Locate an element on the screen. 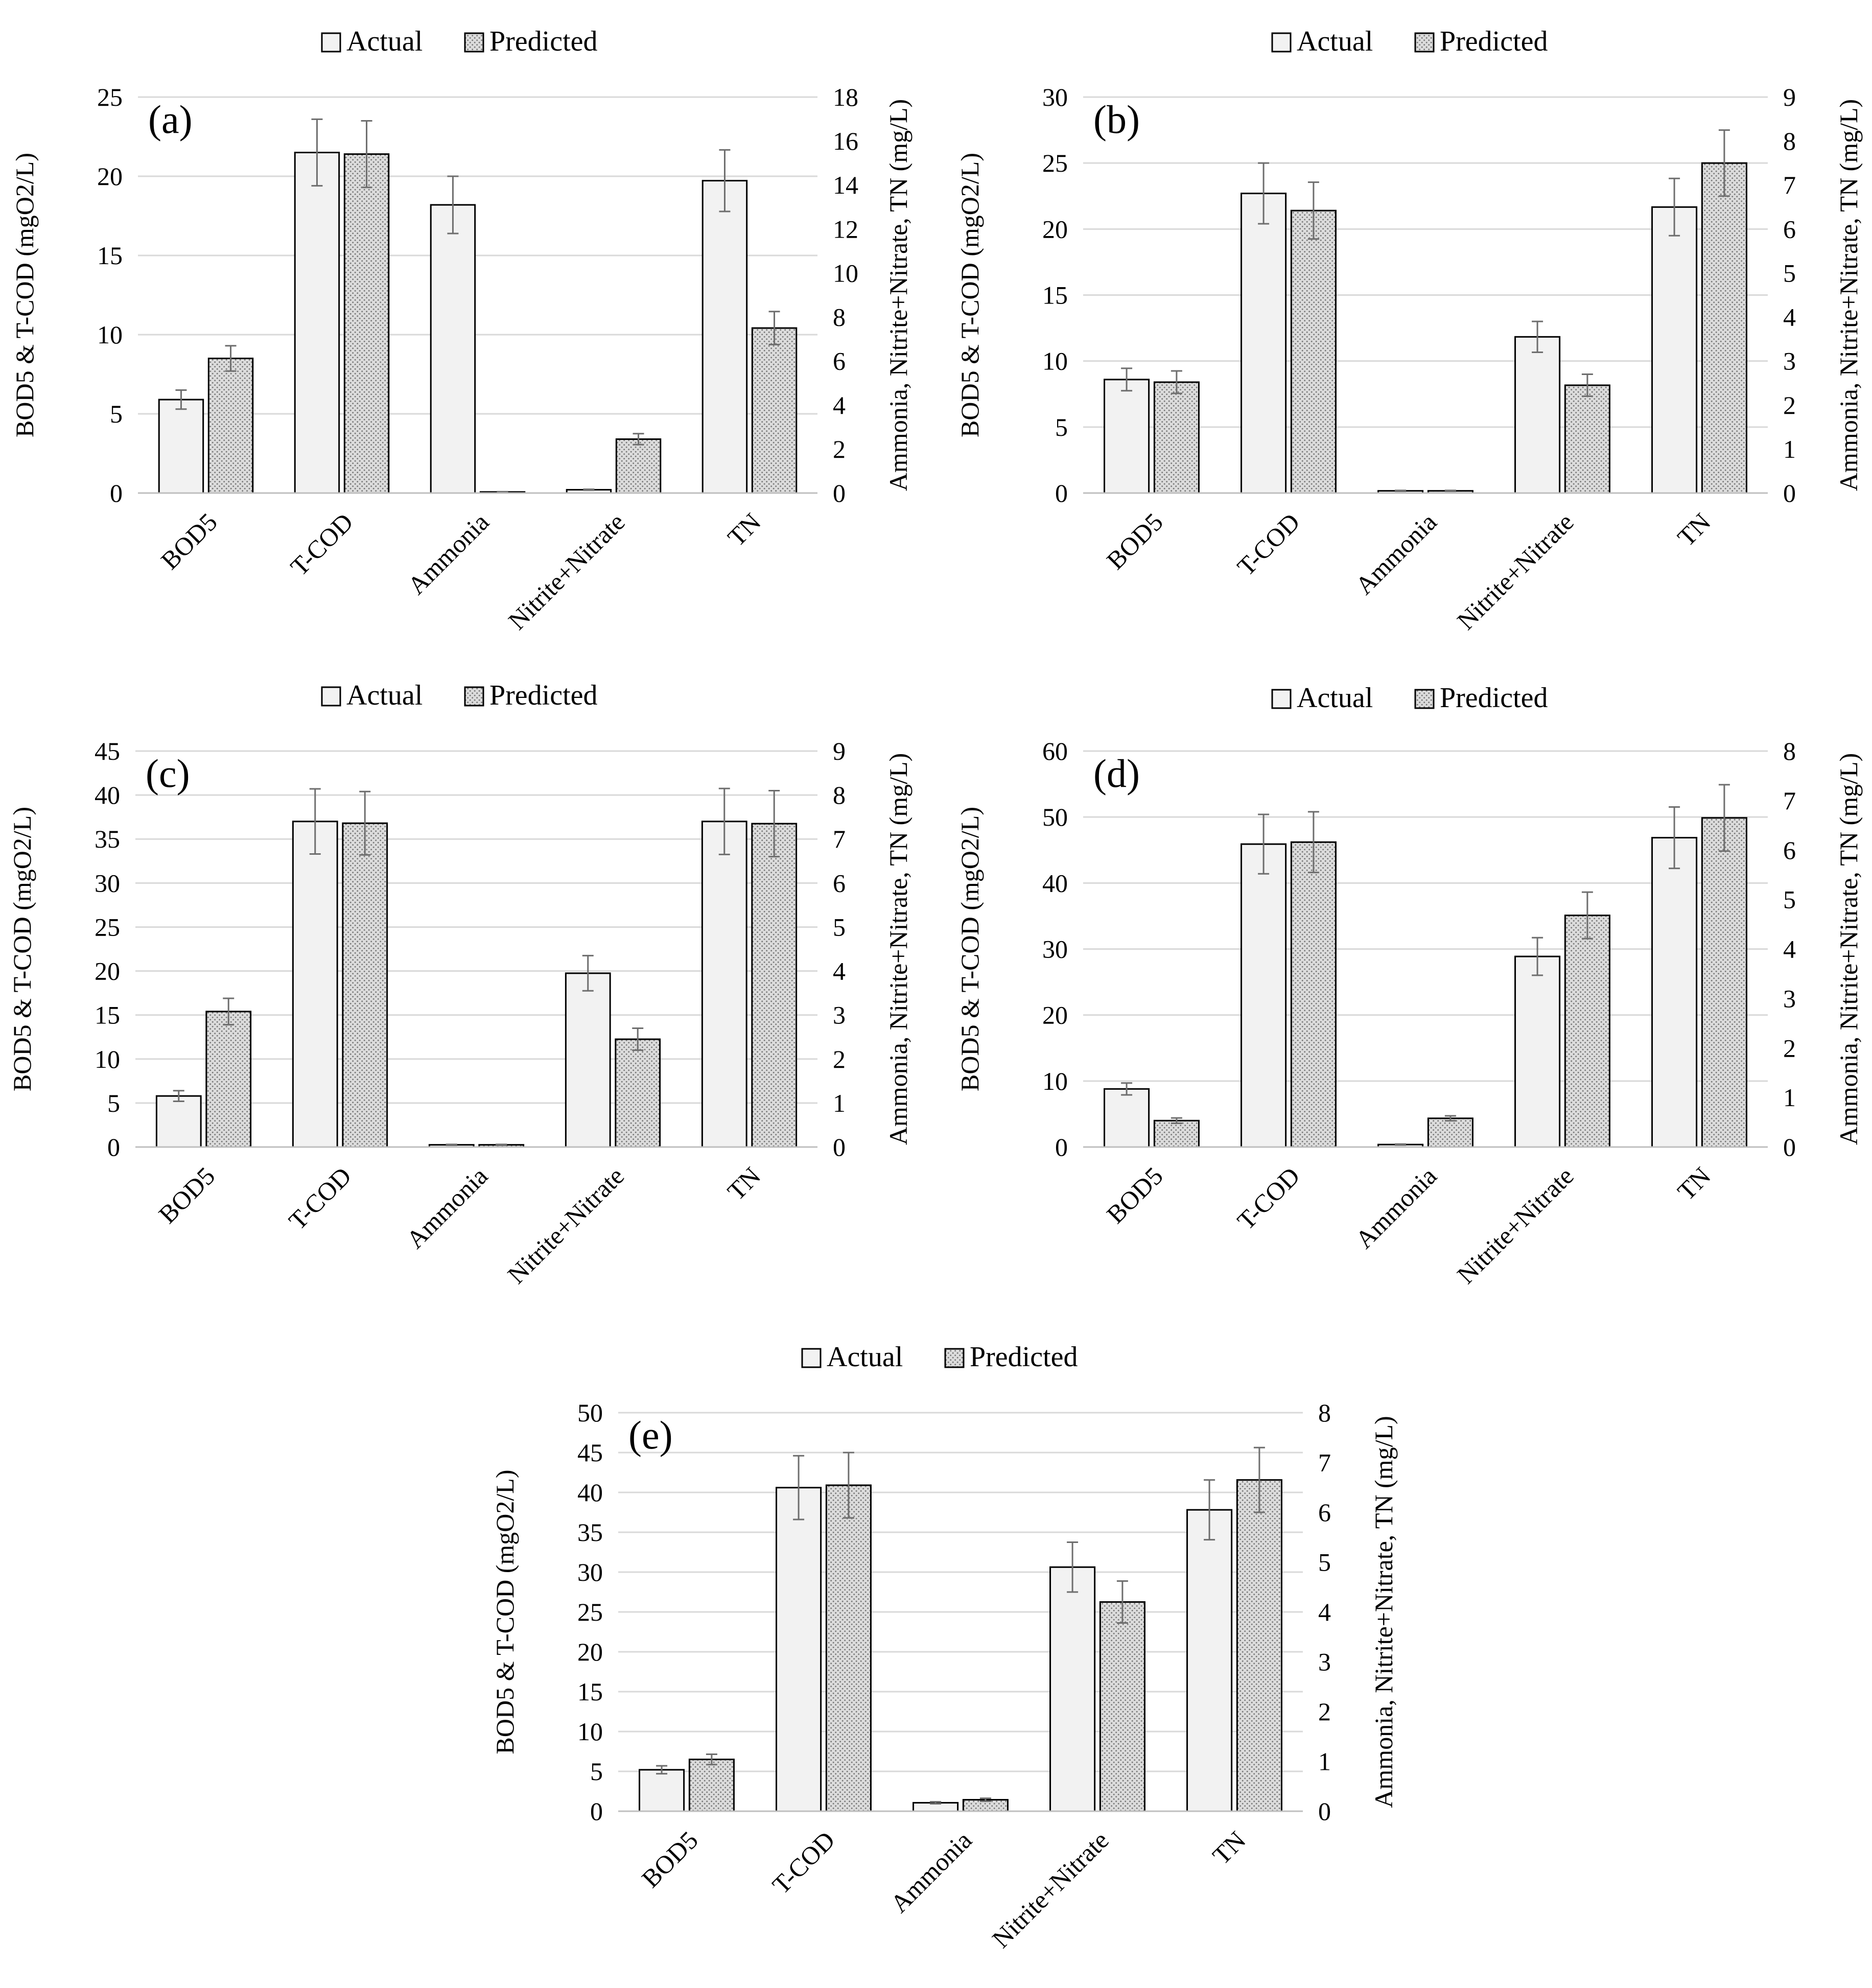 The width and height of the screenshot is (1872, 1988). right-tick-label: 3 is located at coordinates (1789, 998).